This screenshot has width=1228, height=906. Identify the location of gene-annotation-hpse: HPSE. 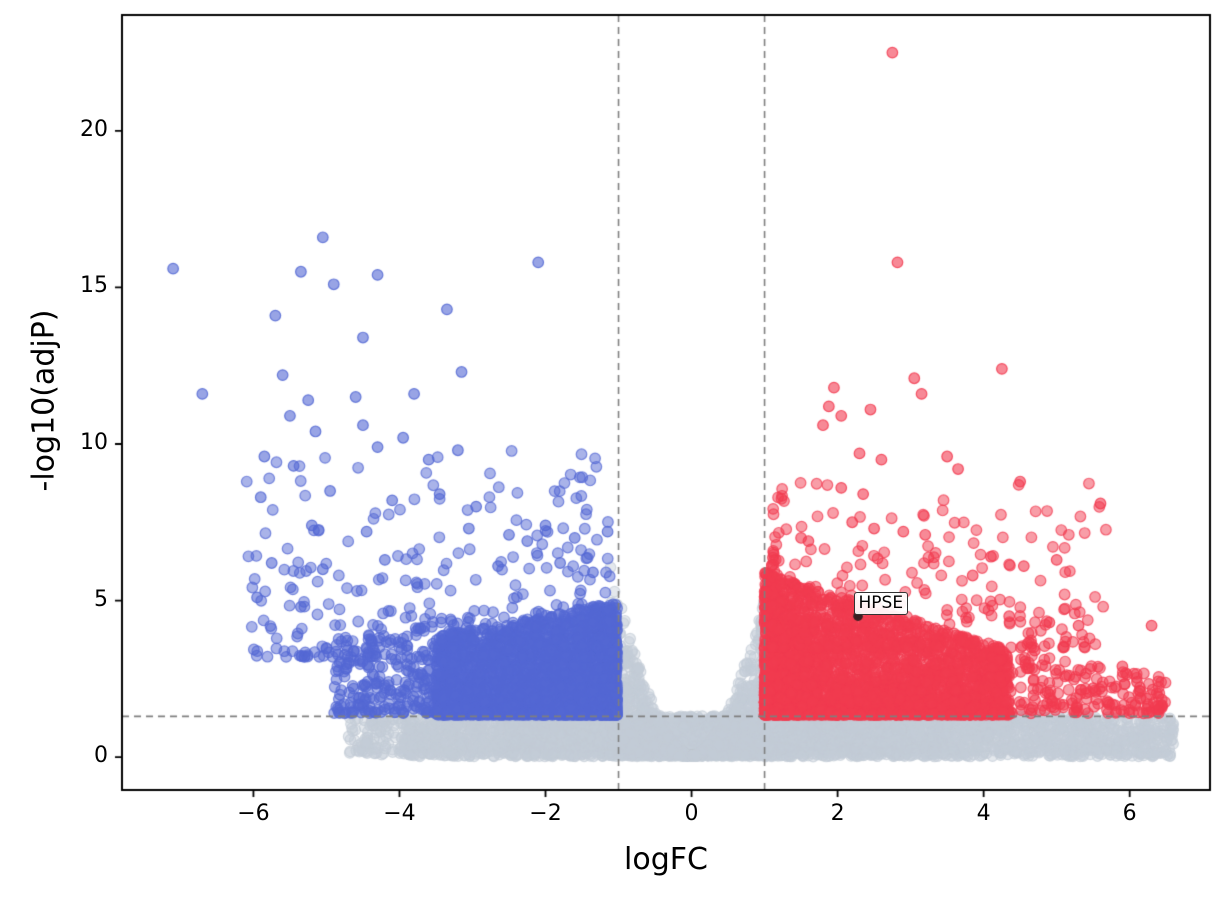
(881, 603).